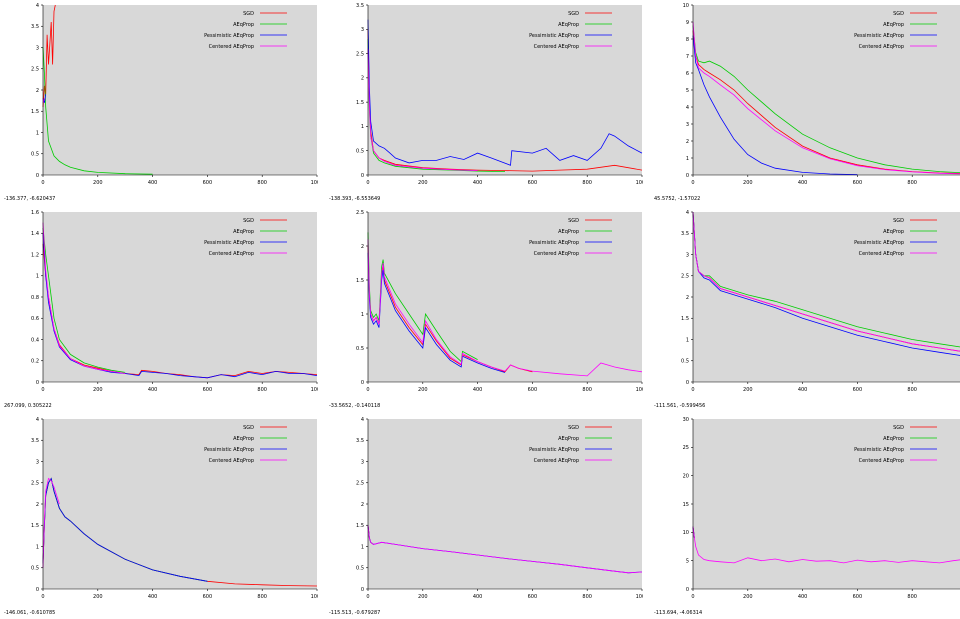  I want to click on series-line-centered-aeqprop, so click(826, 281).